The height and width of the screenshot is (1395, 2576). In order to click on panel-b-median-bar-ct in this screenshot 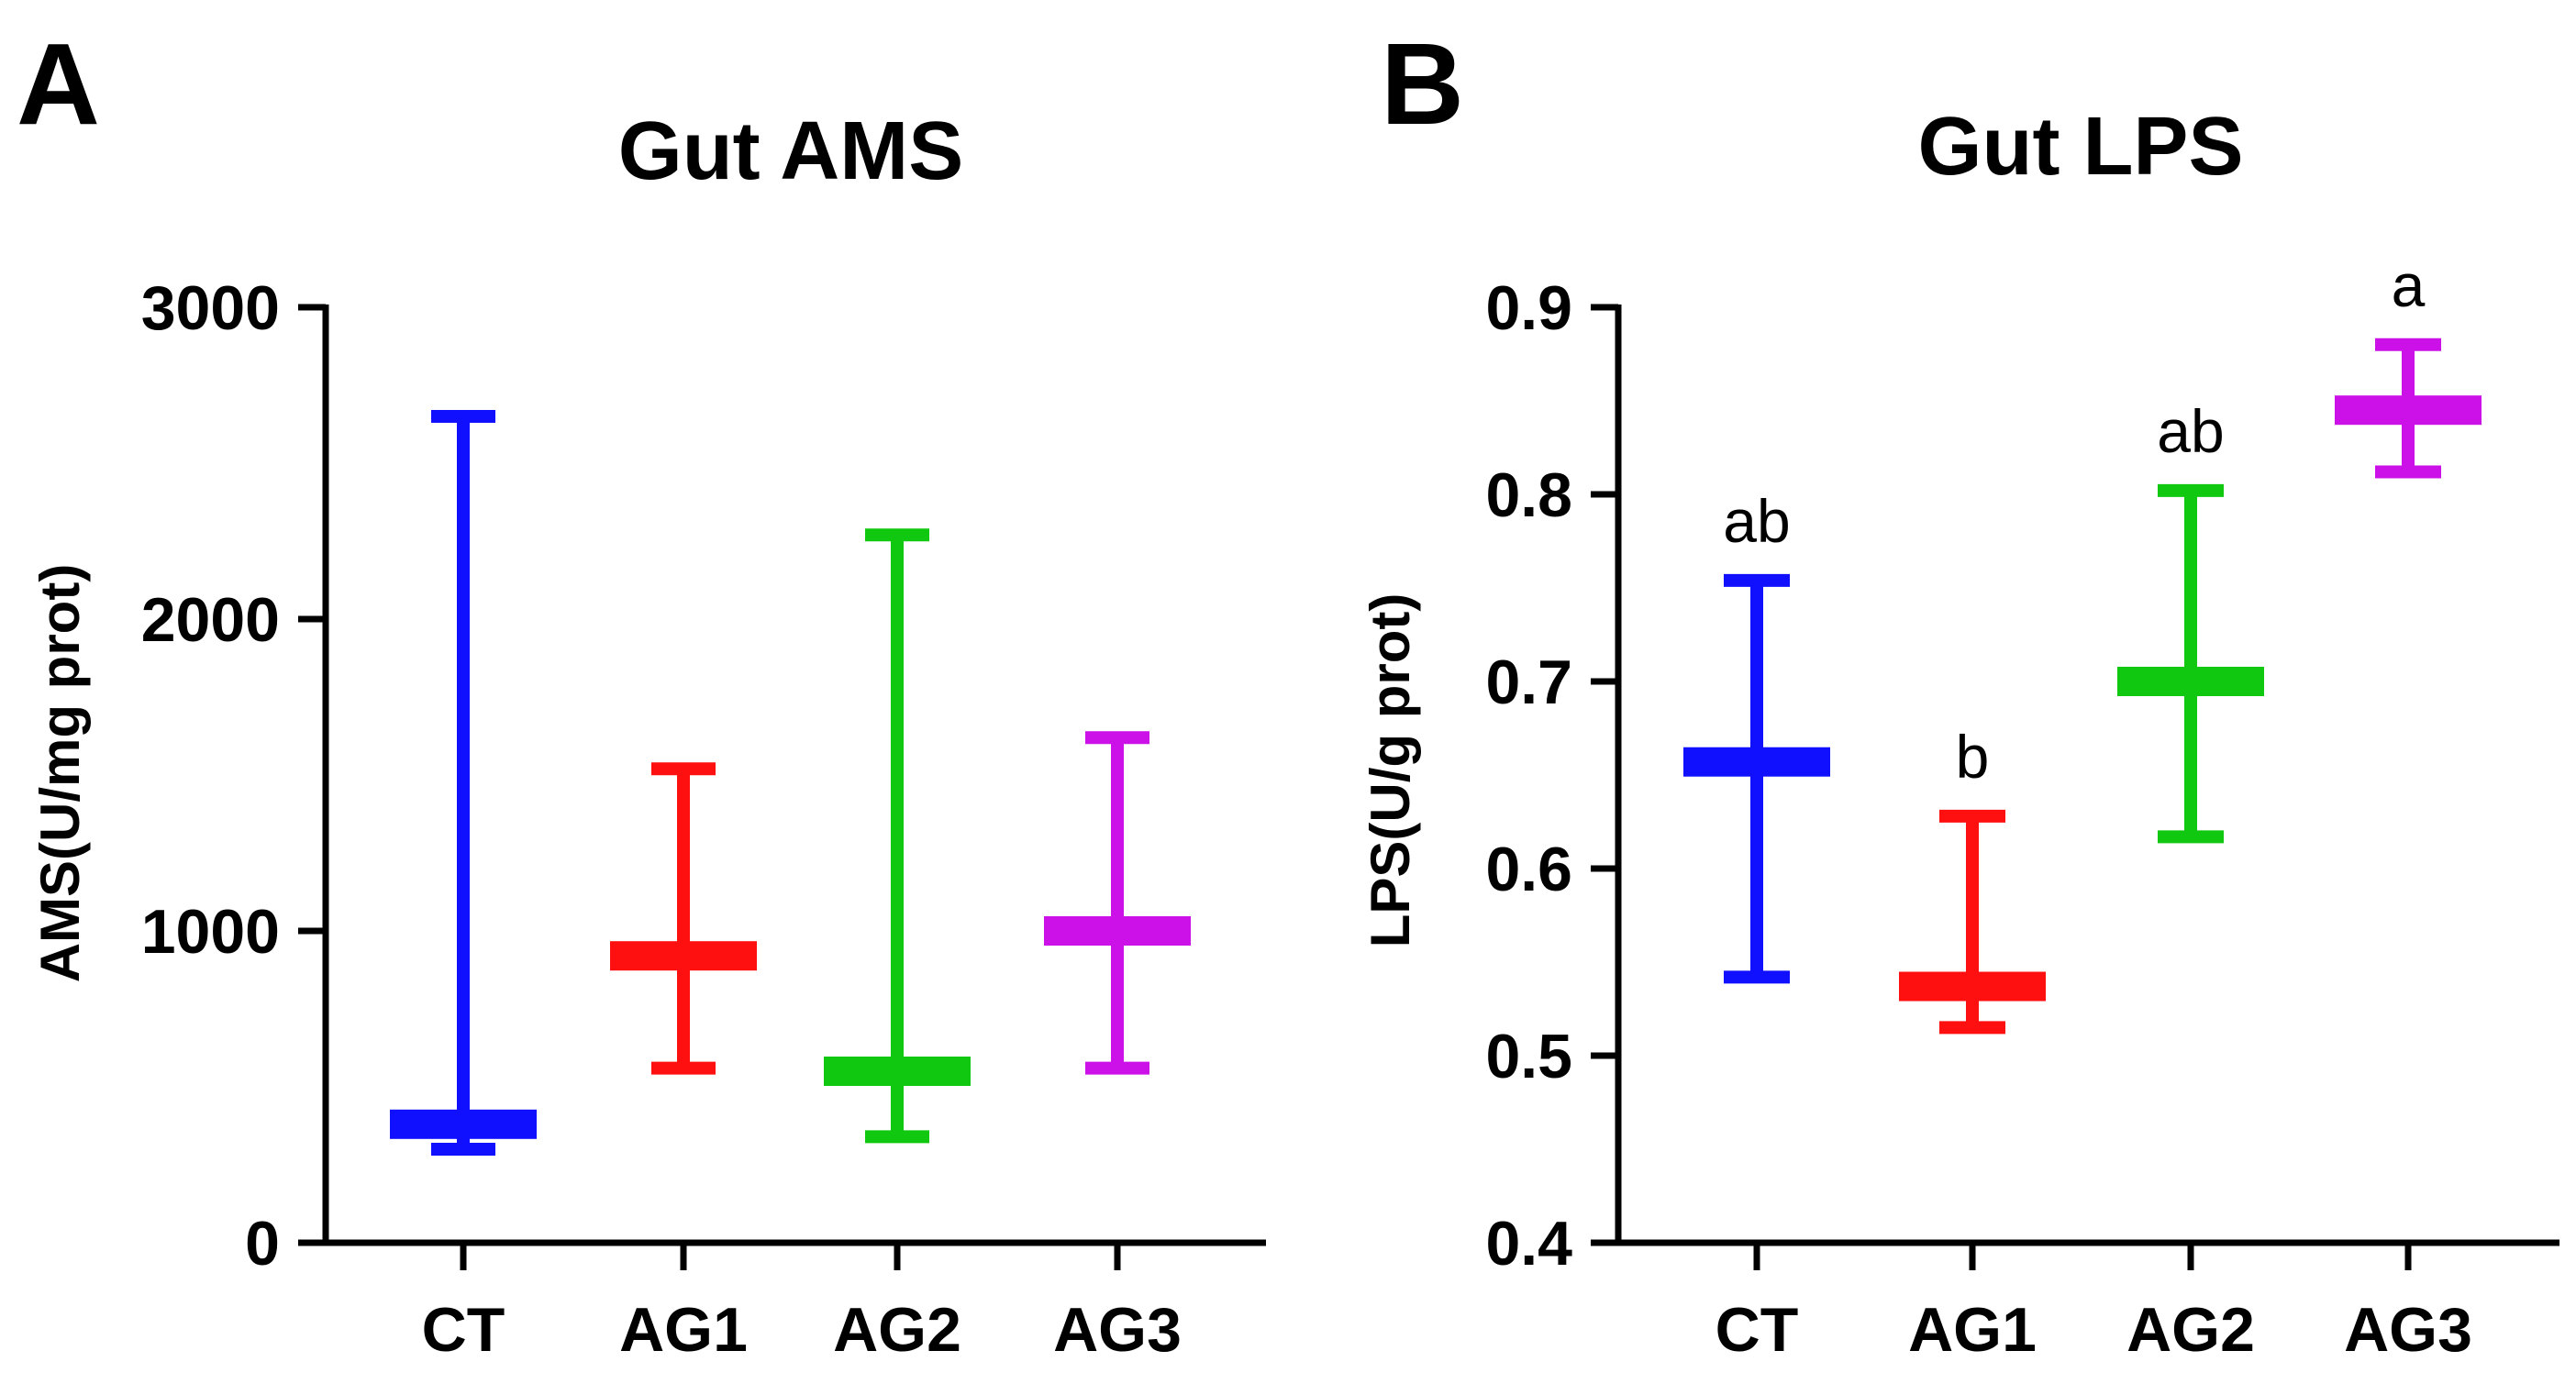, I will do `click(1756, 762)`.